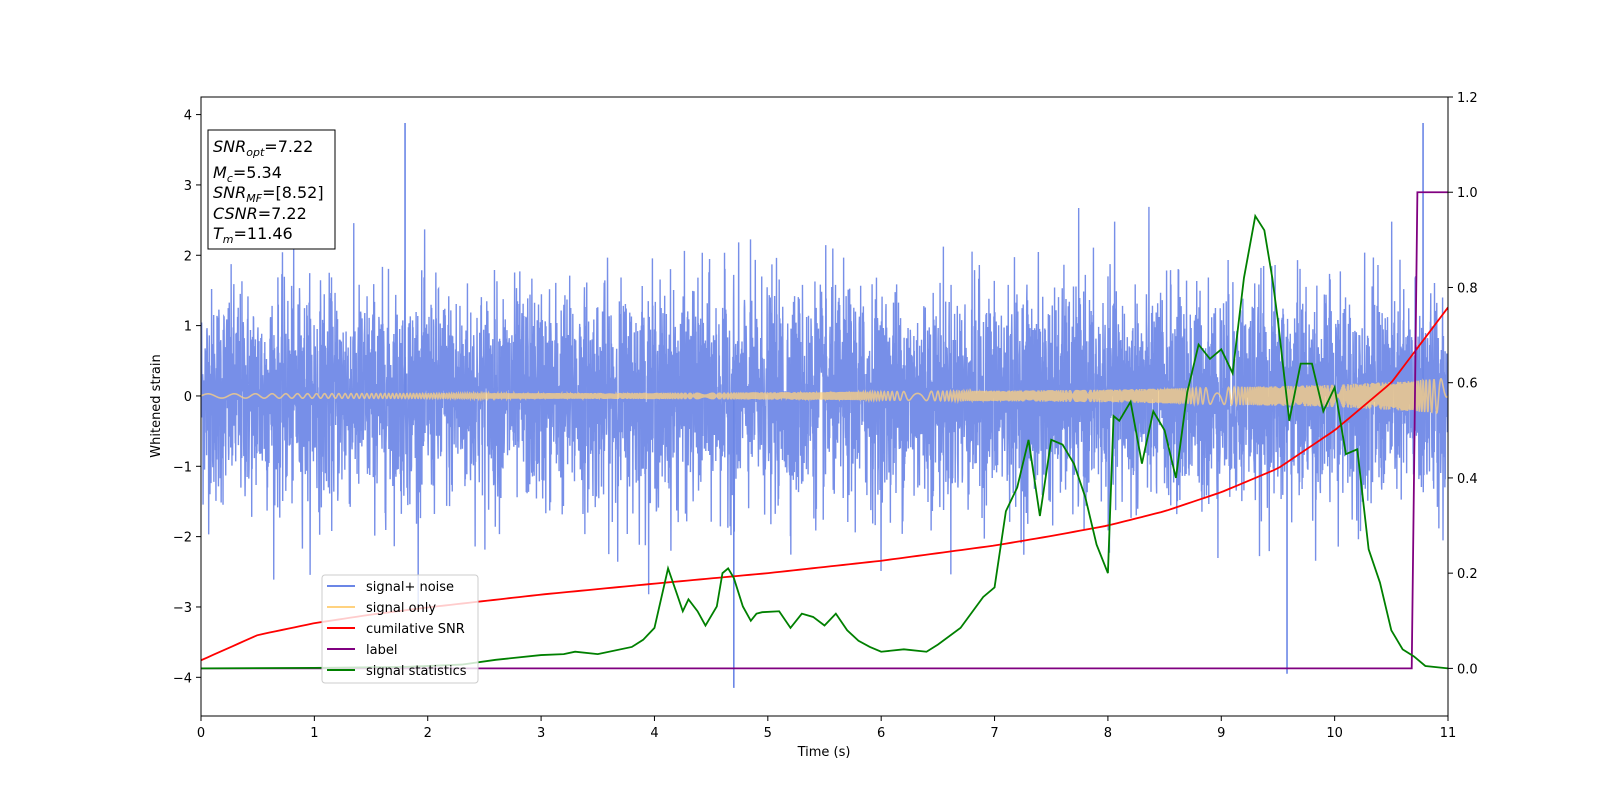 The width and height of the screenshot is (1600, 800). I want to click on y-tick-label: 4, so click(188, 116).